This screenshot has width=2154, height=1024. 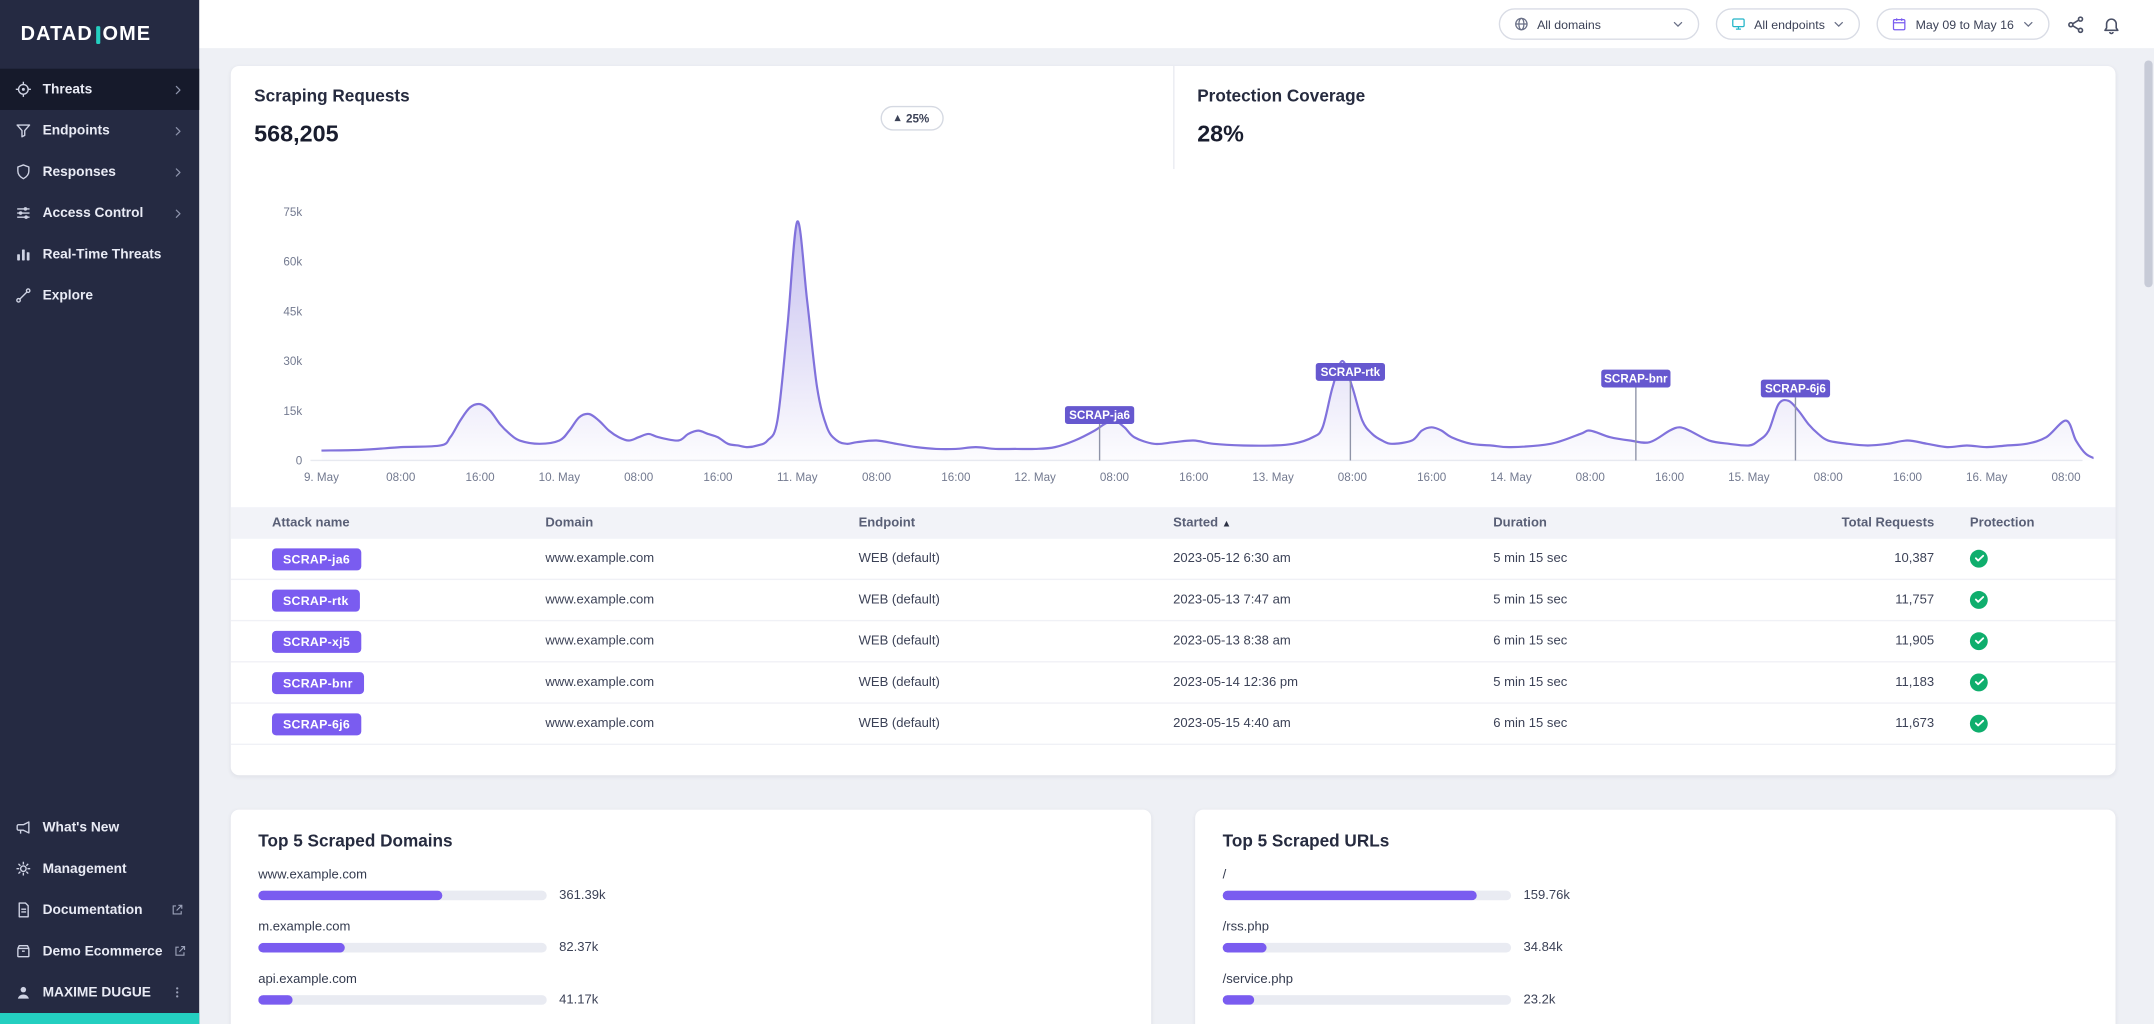 I want to click on attack-name-badge: SCRAP-ja6, so click(x=316, y=558).